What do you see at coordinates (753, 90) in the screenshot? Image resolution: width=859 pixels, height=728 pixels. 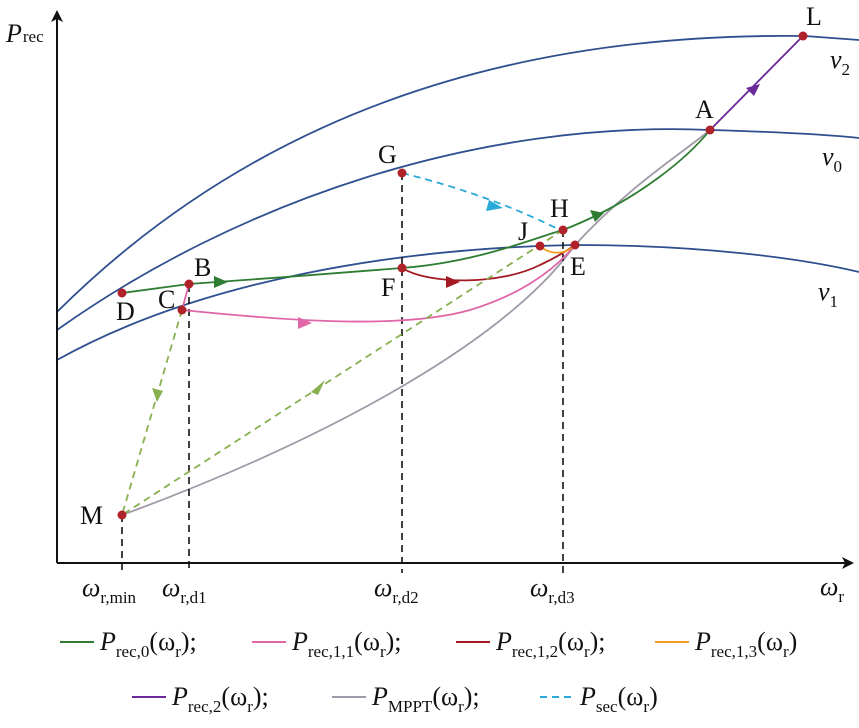 I see `arrowhead-purple` at bounding box center [753, 90].